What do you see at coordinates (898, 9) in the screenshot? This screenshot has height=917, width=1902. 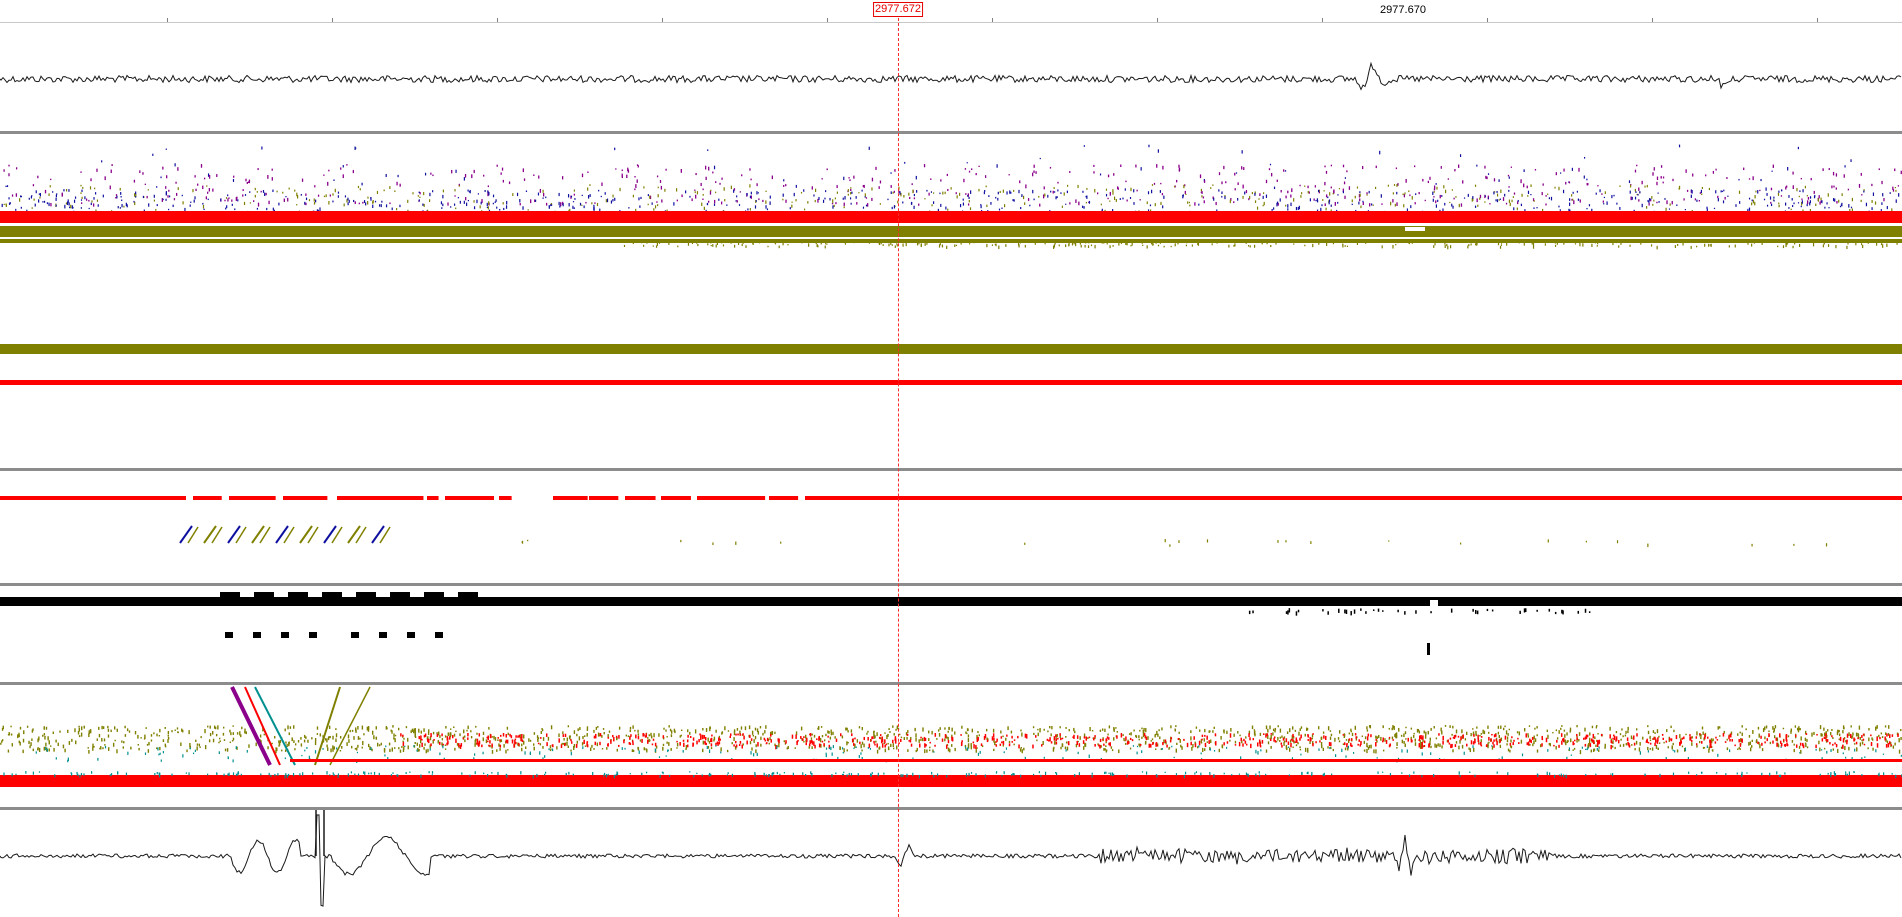 I see `cursor-time-label: 2977.672` at bounding box center [898, 9].